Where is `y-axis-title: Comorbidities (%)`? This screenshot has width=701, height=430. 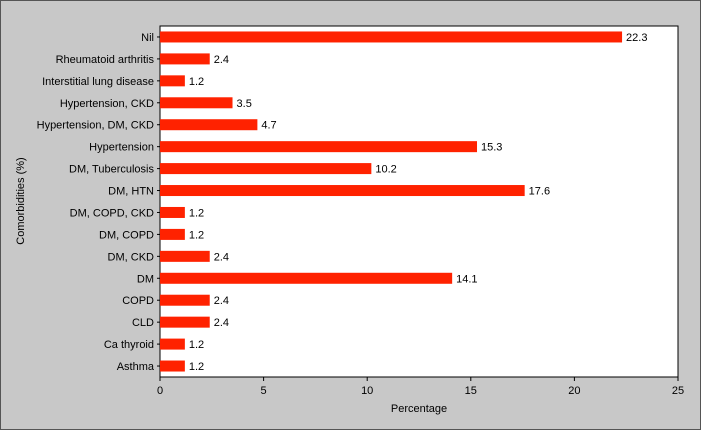
y-axis-title: Comorbidities (%) is located at coordinates (21, 200).